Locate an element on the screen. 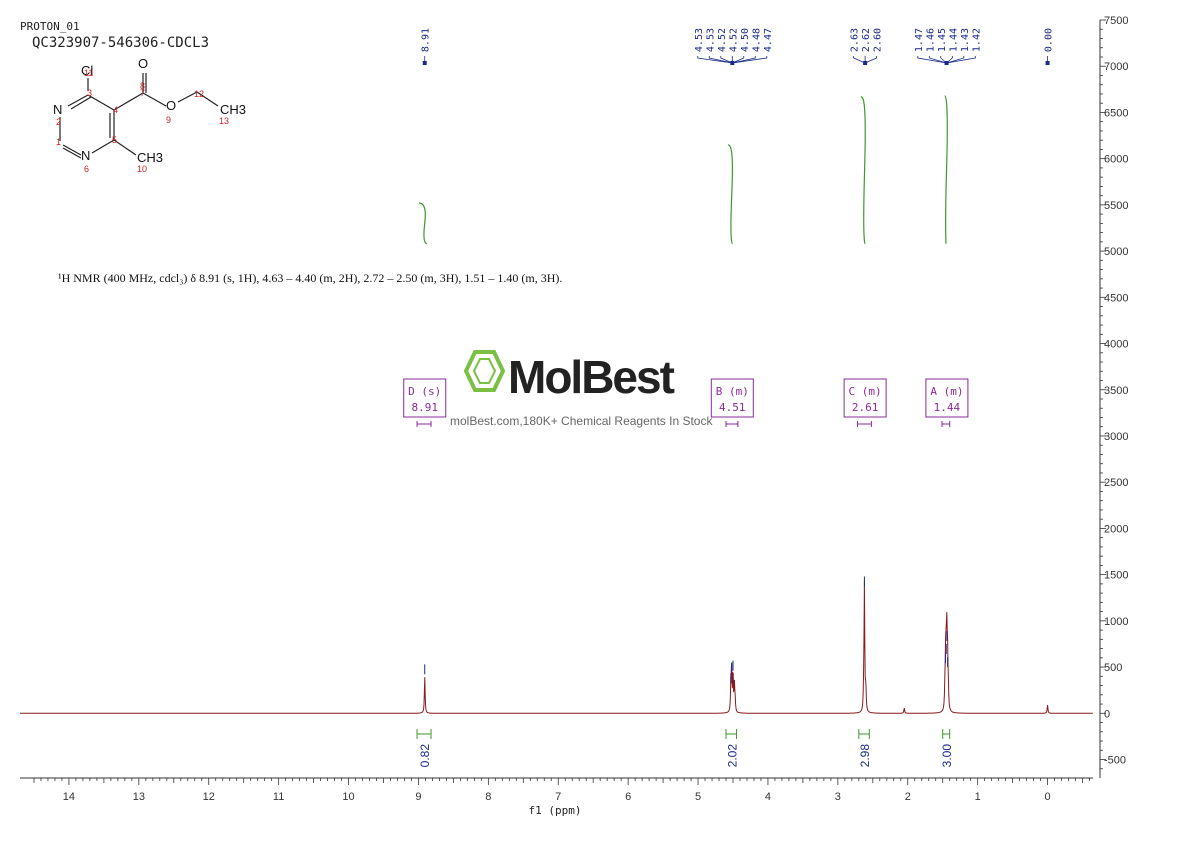 The image size is (1190, 841). atom-number-3: 3 is located at coordinates (89, 93).